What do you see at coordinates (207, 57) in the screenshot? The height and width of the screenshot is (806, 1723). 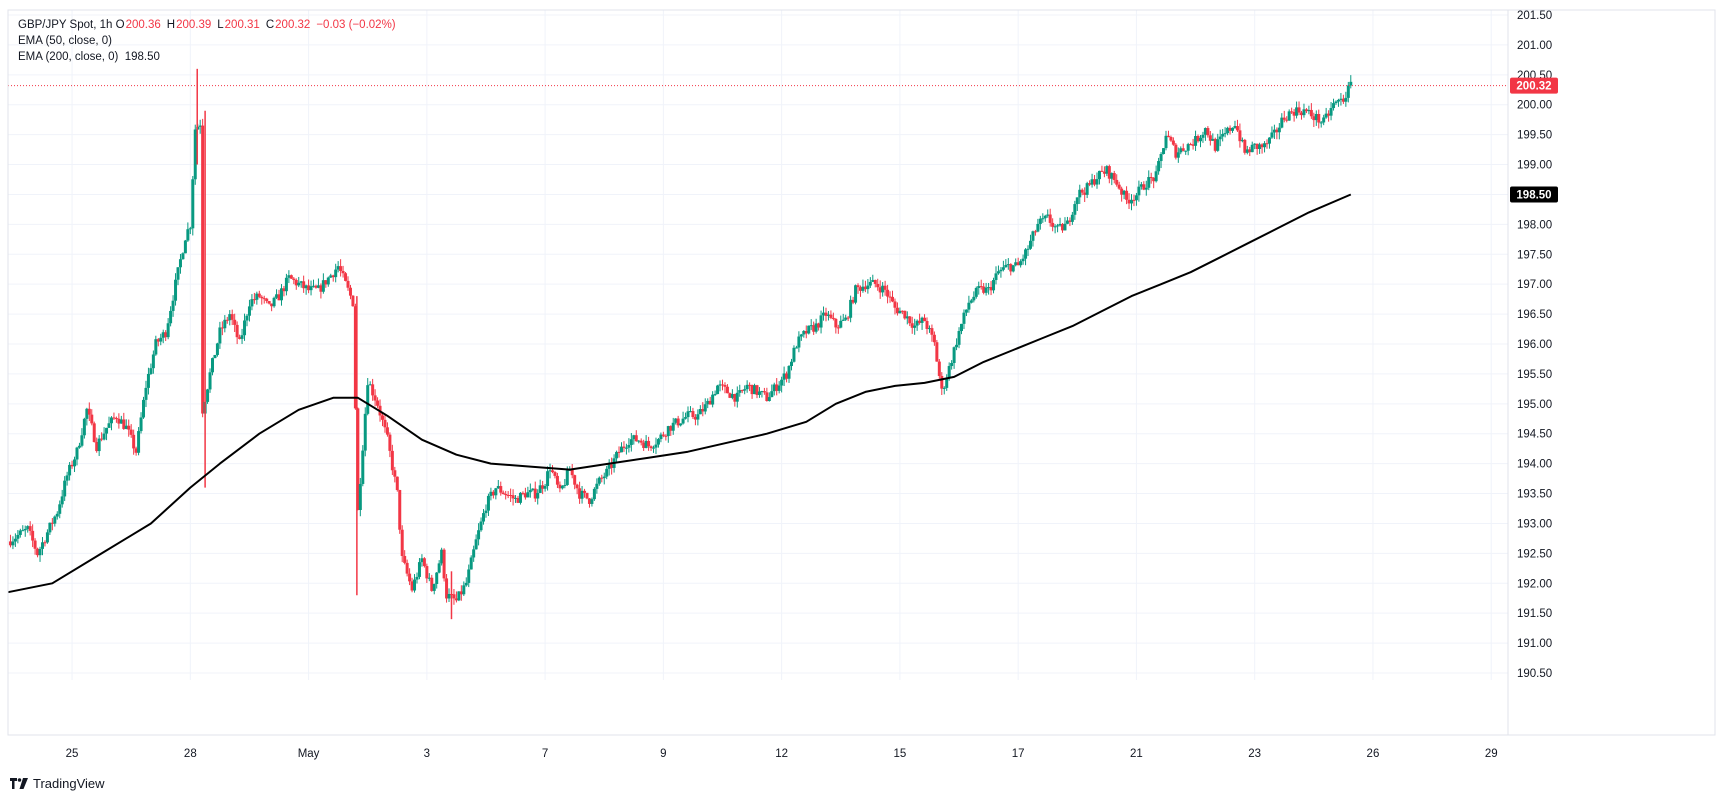 I see `legend-ema200-row: EMA (200, close, 0) 198.50` at bounding box center [207, 57].